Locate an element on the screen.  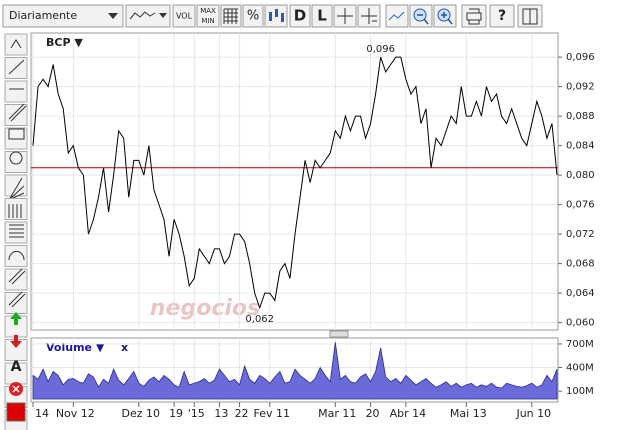
print-icon is located at coordinates (474, 16).